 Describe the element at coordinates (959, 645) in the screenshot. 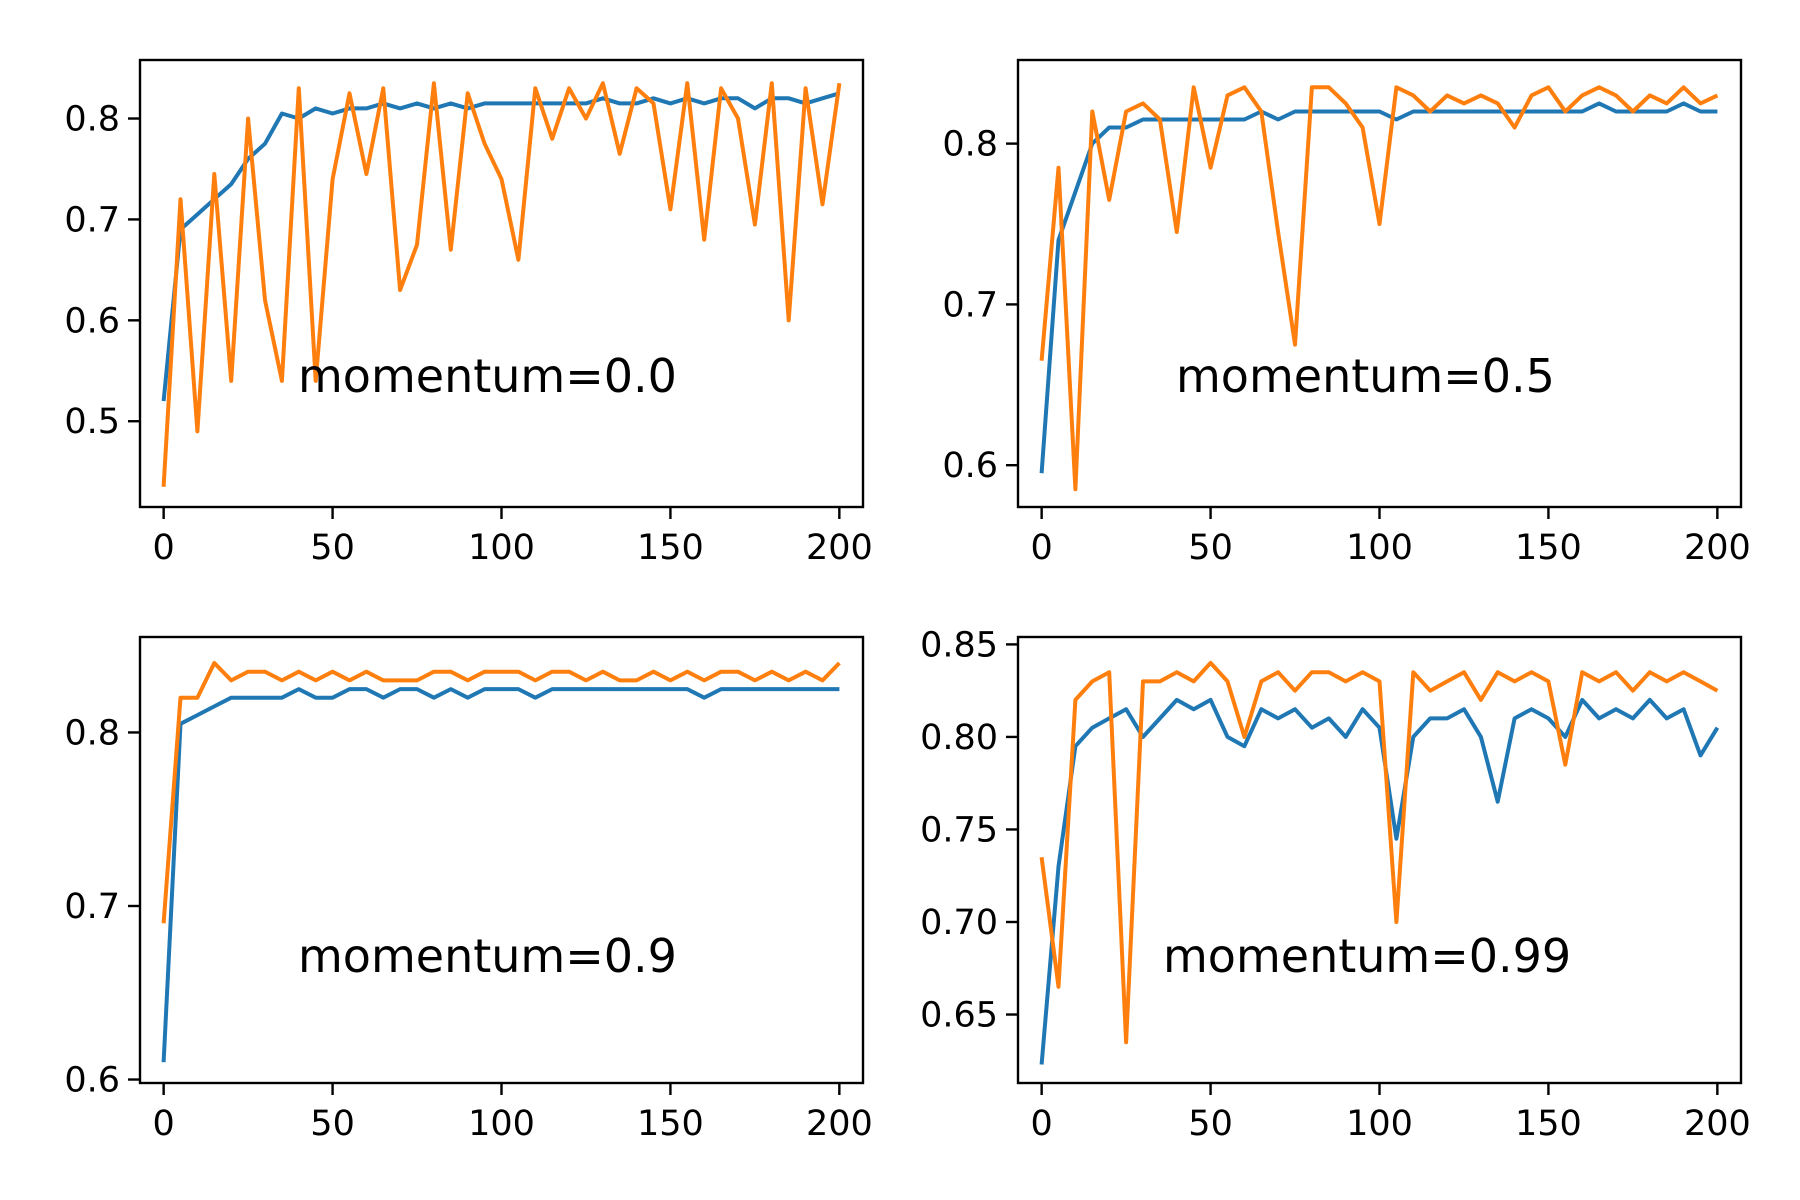

I see `y-tick-label: 0.85` at that location.